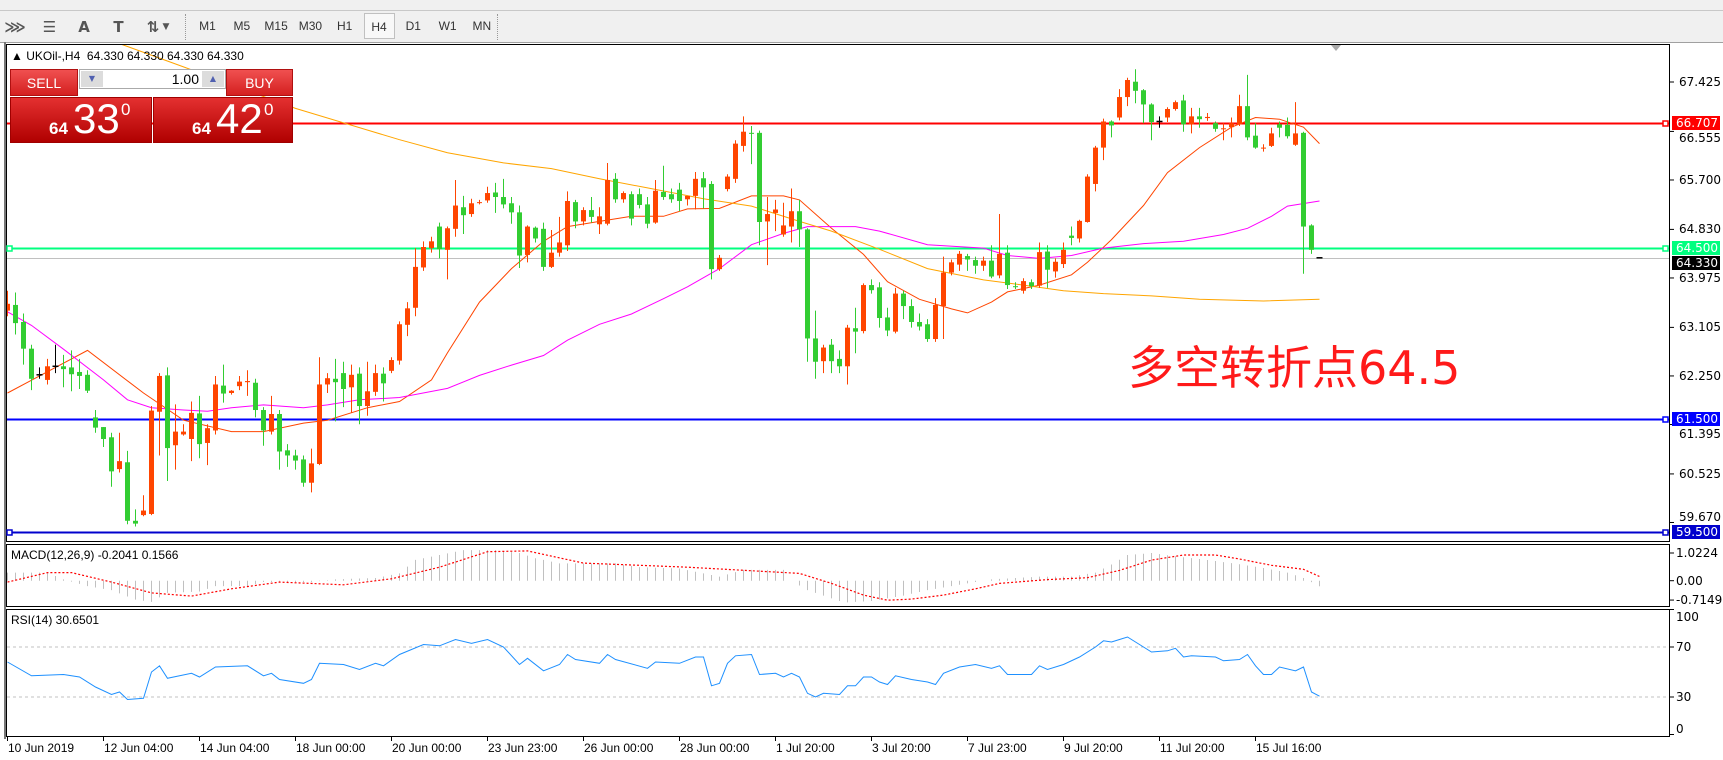 Image resolution: width=1723 pixels, height=760 pixels. Describe the element at coordinates (259, 82) in the screenshot. I see `buy-button: BUY` at that location.